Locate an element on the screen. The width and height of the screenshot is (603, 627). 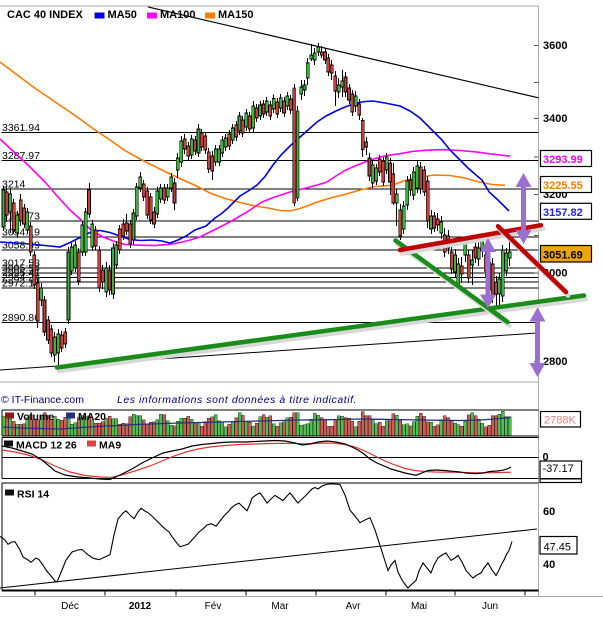
svg-text: Fév is located at coordinates (213, 606).